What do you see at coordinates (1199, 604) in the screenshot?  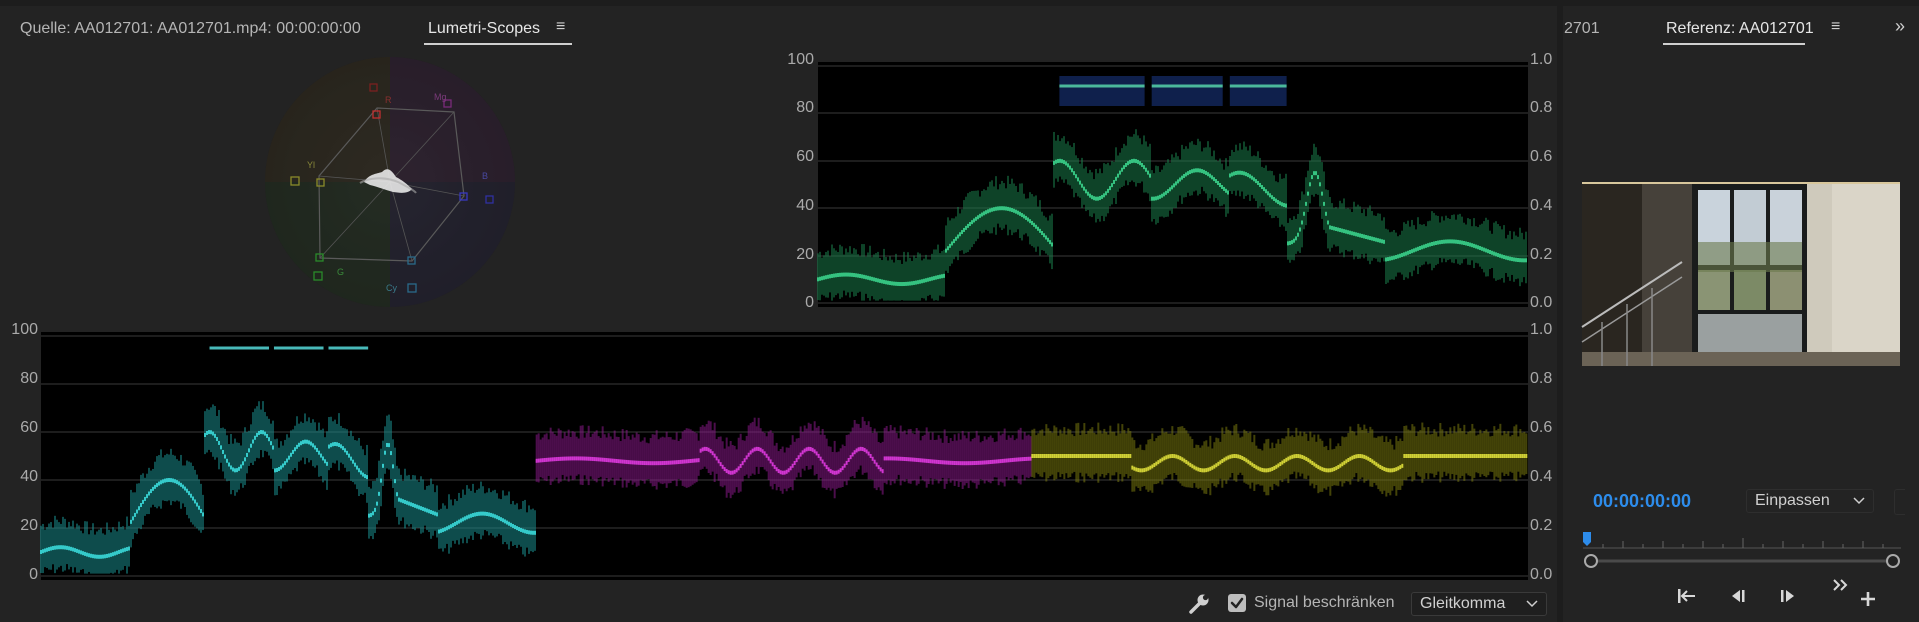 I see `wrench-icon` at bounding box center [1199, 604].